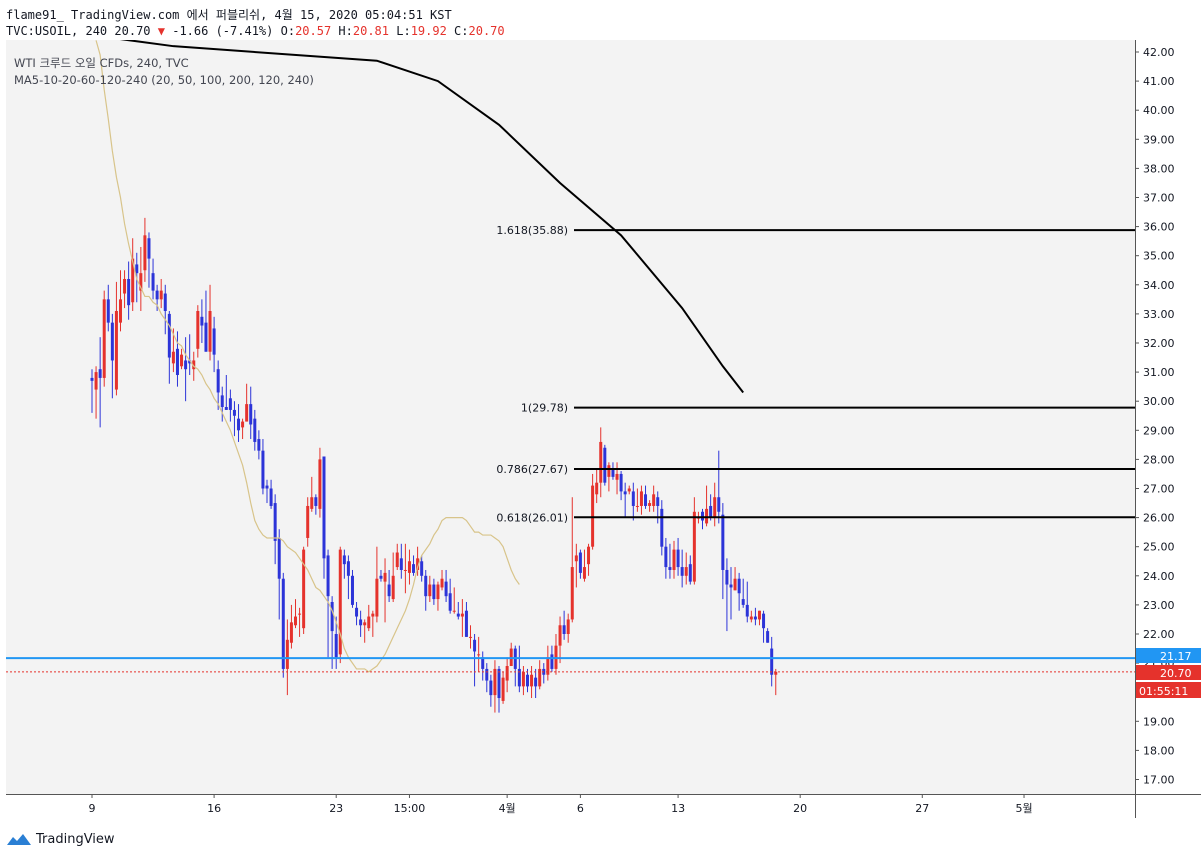 This screenshot has width=1201, height=859. Describe the element at coordinates (1159, 256) in the screenshot. I see `y-tick-label: 35.00` at that location.